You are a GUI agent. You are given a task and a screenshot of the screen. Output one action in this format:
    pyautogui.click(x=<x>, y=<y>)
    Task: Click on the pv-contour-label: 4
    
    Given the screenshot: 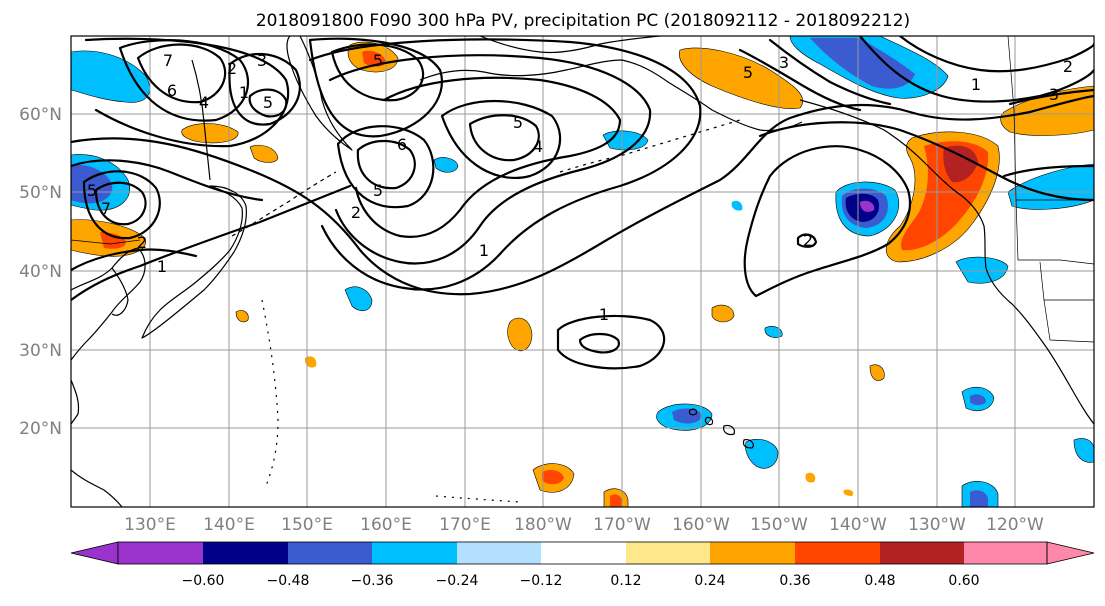 What is the action you would take?
    pyautogui.click(x=538, y=146)
    